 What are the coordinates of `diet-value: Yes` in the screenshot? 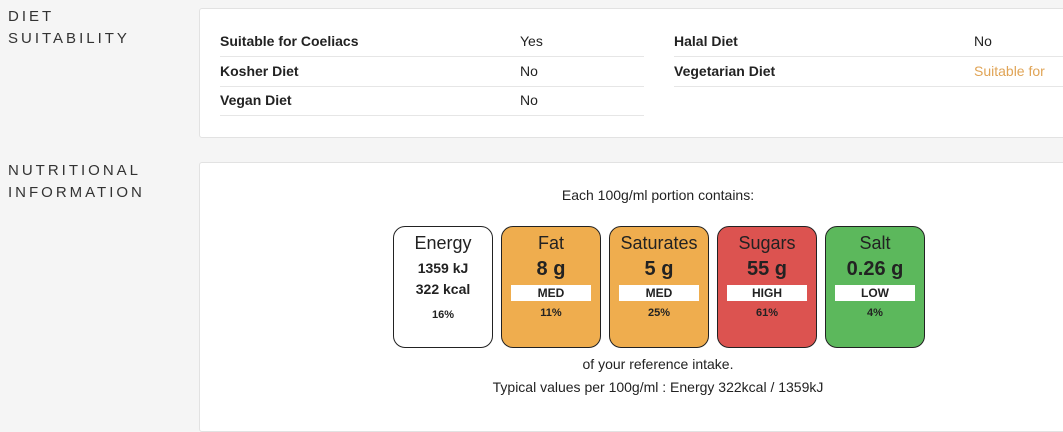 It's located at (531, 41).